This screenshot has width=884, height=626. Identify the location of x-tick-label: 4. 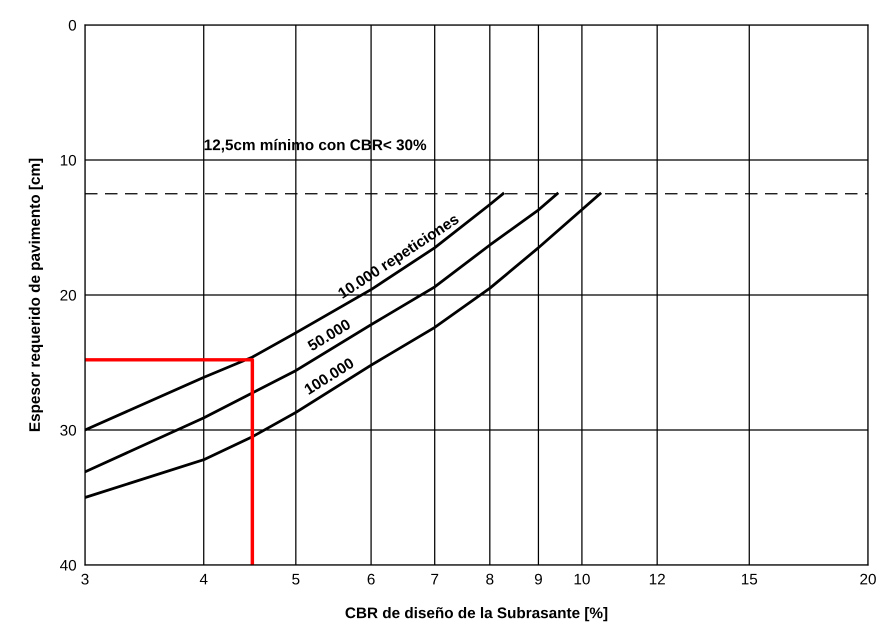
(204, 579).